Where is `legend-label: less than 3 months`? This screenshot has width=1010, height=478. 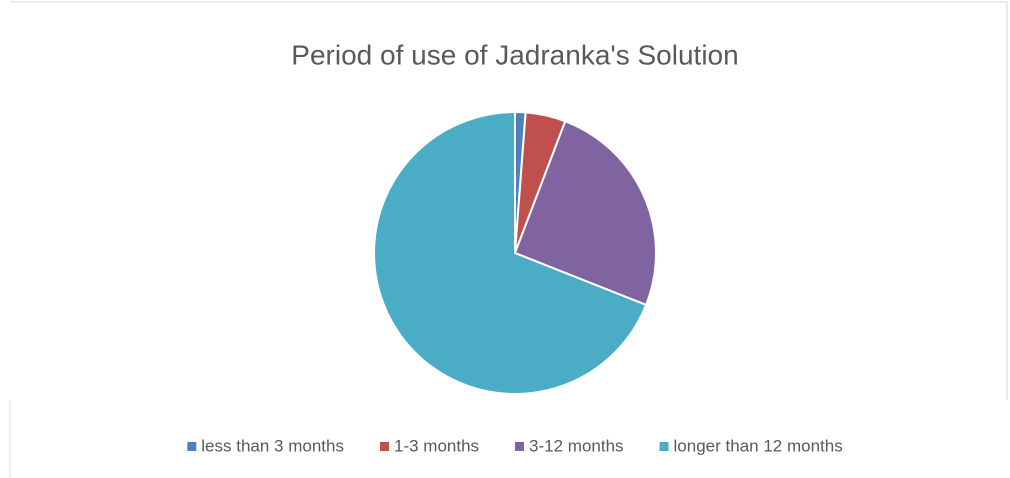 legend-label: less than 3 months is located at coordinates (272, 445).